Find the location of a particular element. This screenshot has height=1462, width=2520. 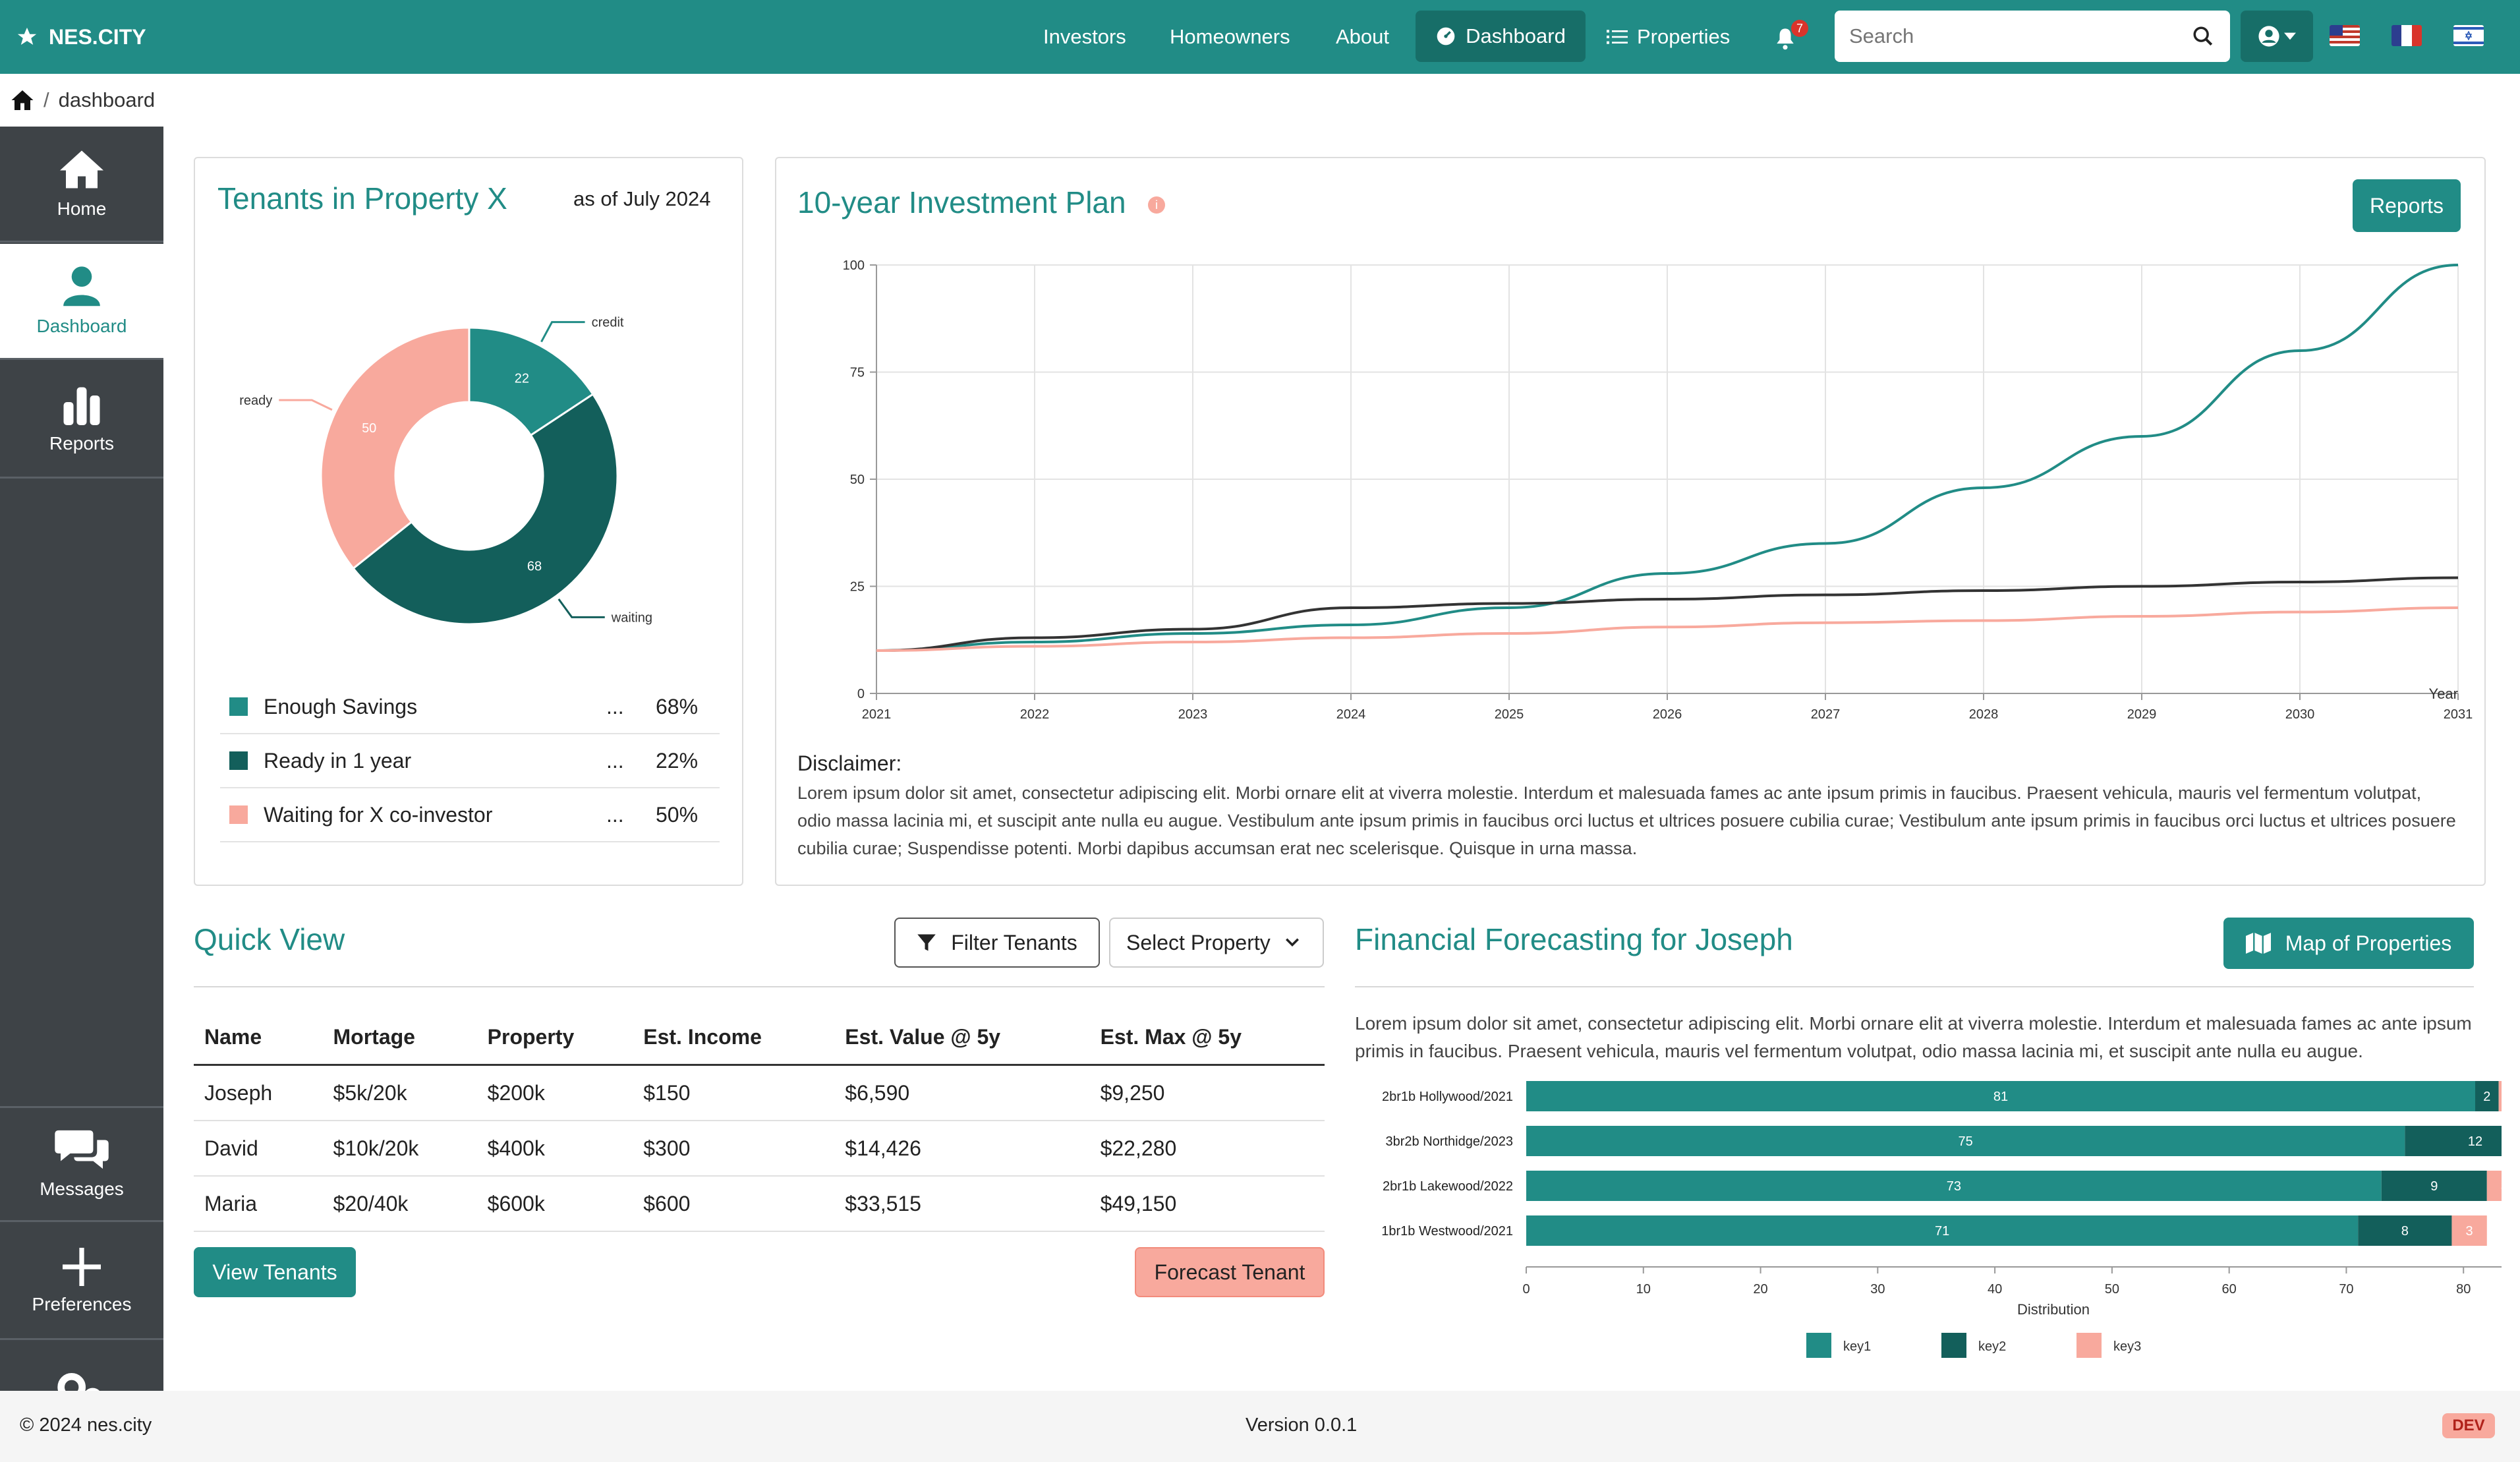

slice-value-label: 50 is located at coordinates (369, 428).